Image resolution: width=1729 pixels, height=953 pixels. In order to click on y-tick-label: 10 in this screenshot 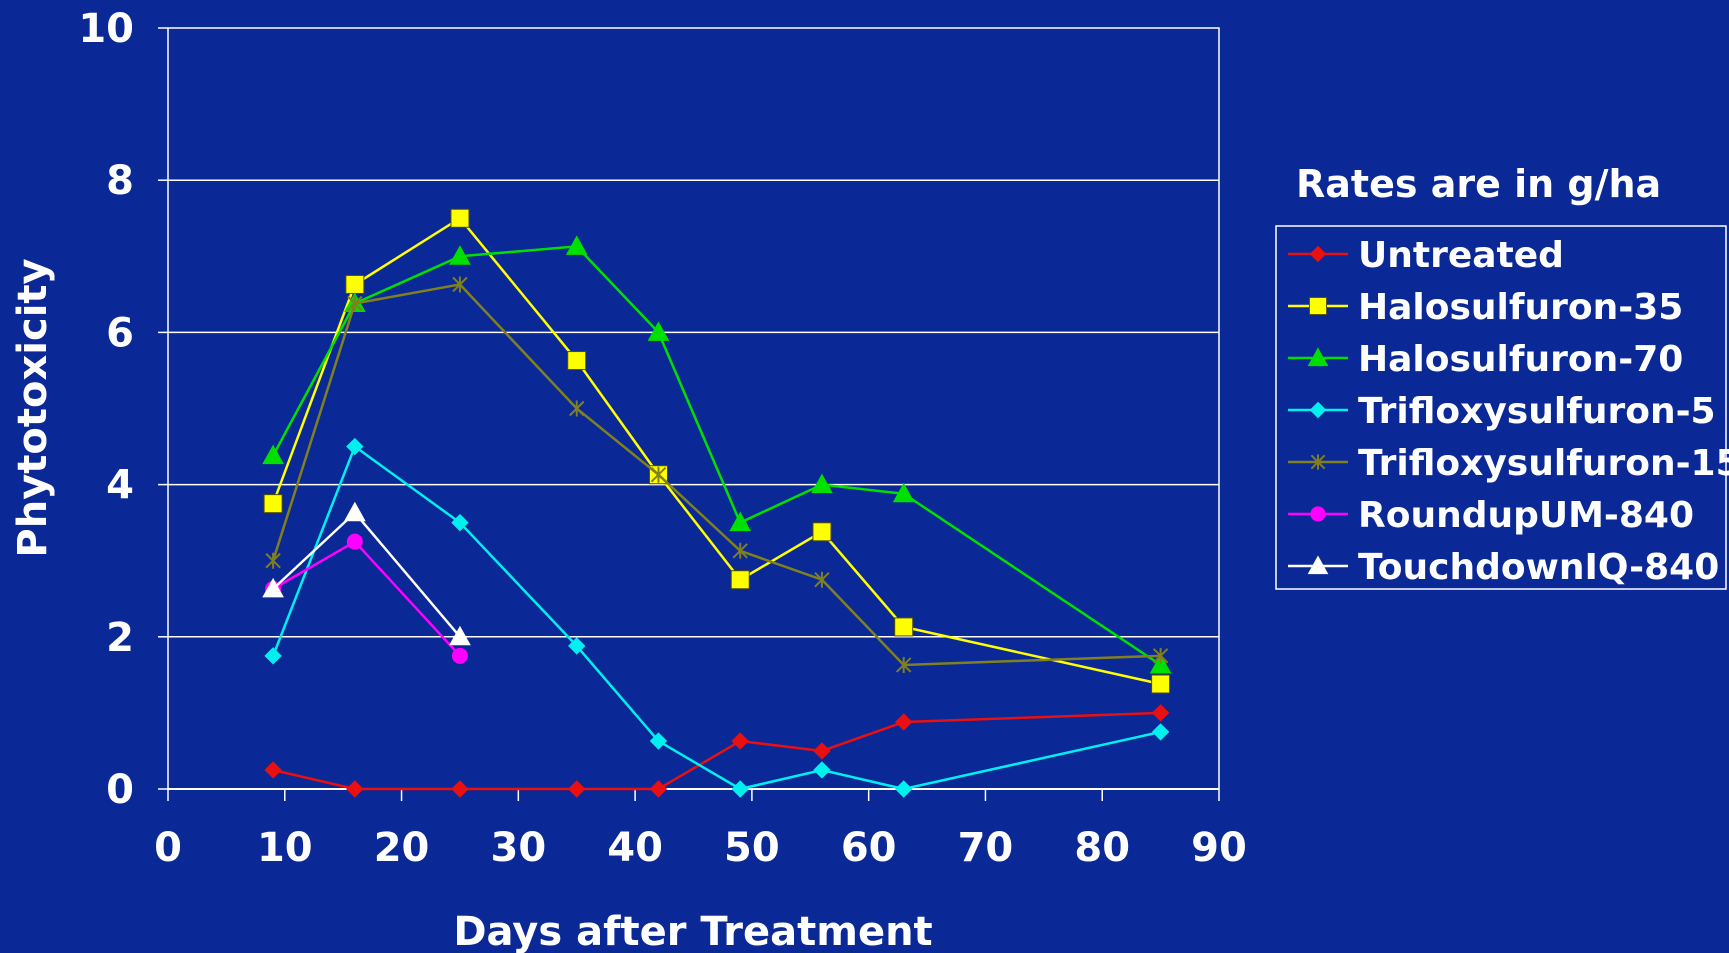, I will do `click(106, 29)`.